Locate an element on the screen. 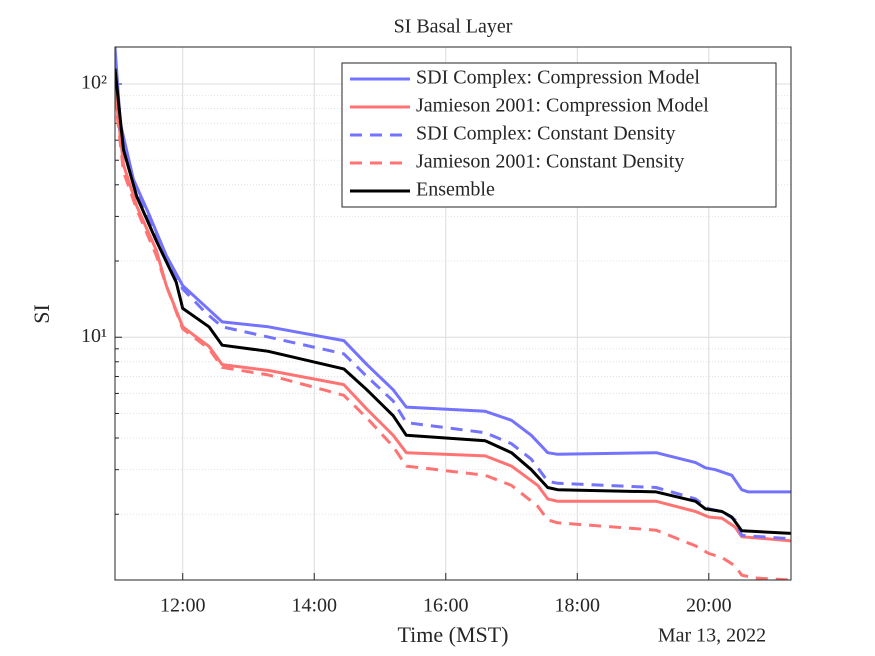  x-tick-label: 20:00 is located at coordinates (709, 606).